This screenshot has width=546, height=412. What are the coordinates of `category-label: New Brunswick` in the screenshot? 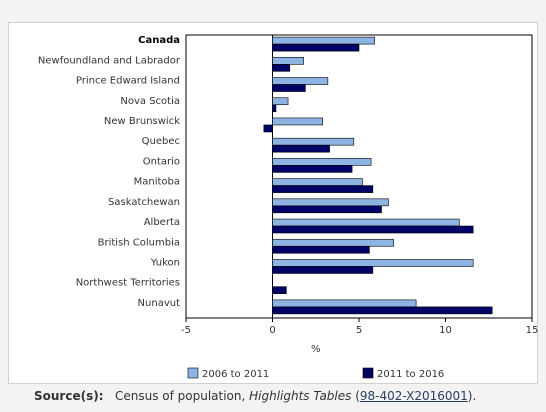 It's located at (142, 121).